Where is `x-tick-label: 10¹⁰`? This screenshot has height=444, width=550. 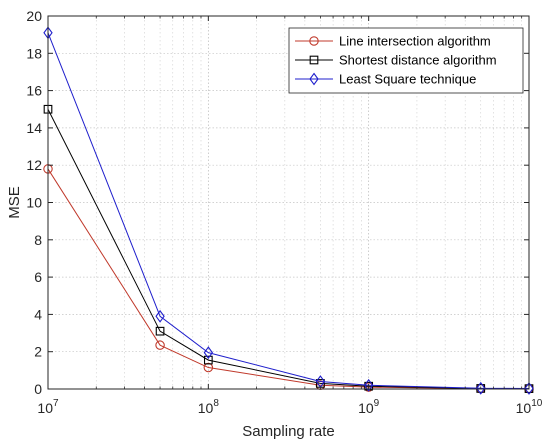
x-tick-label: 10¹⁰ is located at coordinates (529, 407).